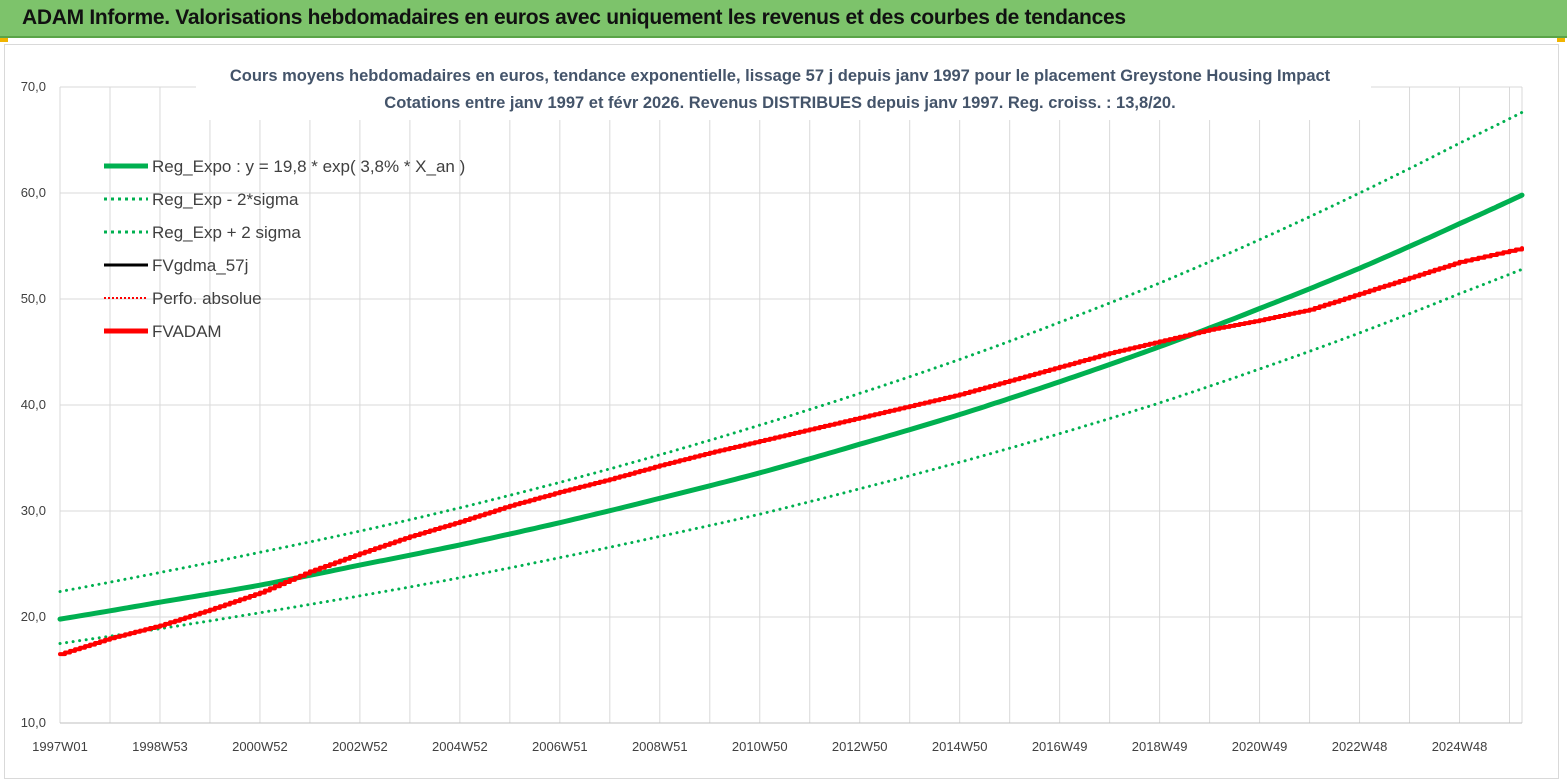 The image size is (1567, 783). I want to click on x-tick-label: 2022W48, so click(1360, 746).